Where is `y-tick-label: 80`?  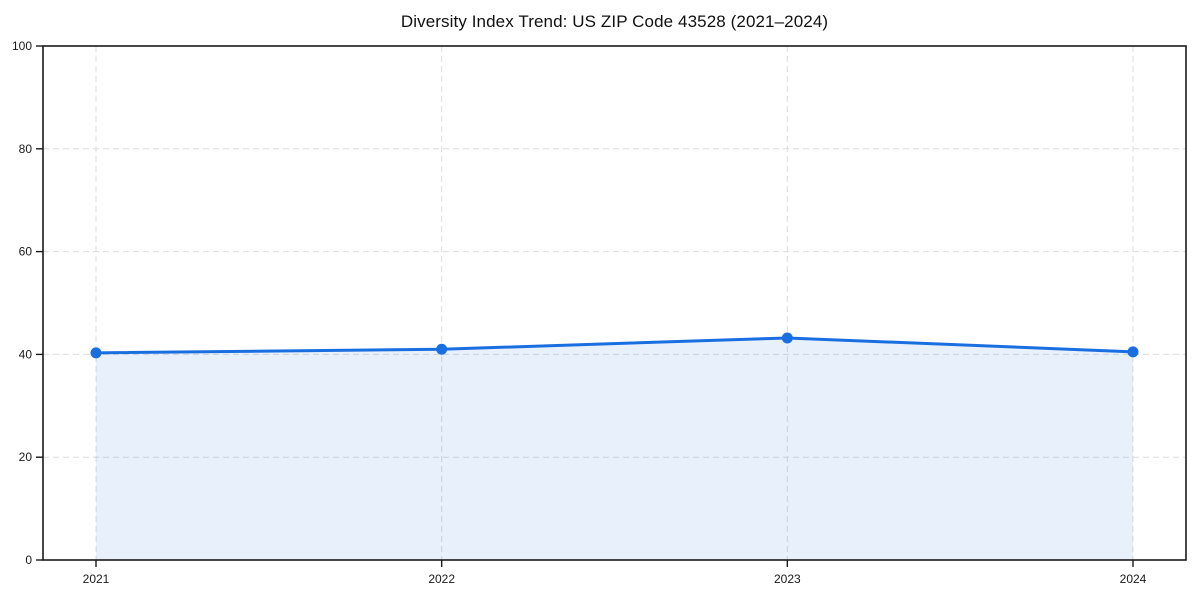 y-tick-label: 80 is located at coordinates (26, 149).